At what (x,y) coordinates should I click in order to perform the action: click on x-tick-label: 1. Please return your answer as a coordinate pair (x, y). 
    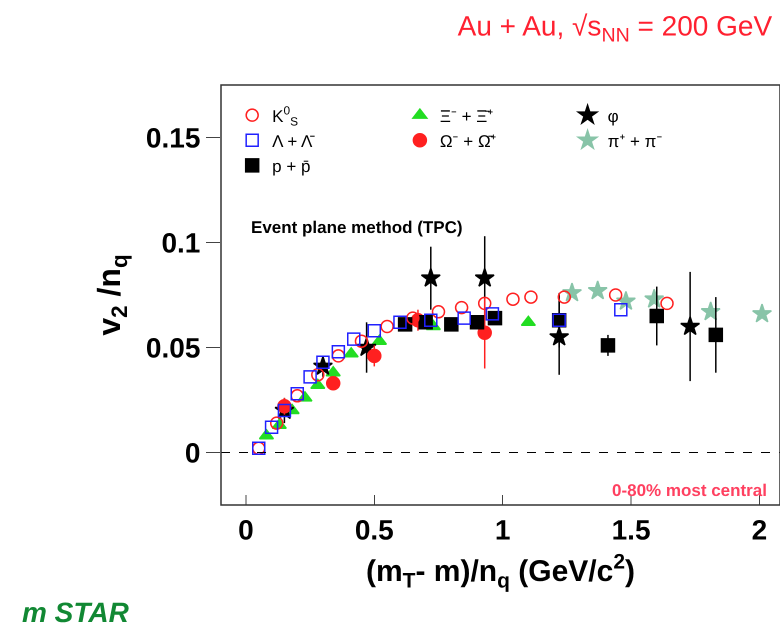
    Looking at the image, I should click on (502, 530).